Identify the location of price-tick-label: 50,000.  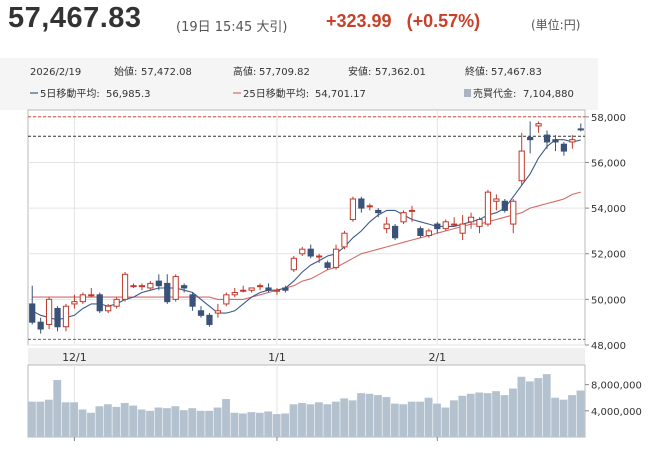
(608, 300).